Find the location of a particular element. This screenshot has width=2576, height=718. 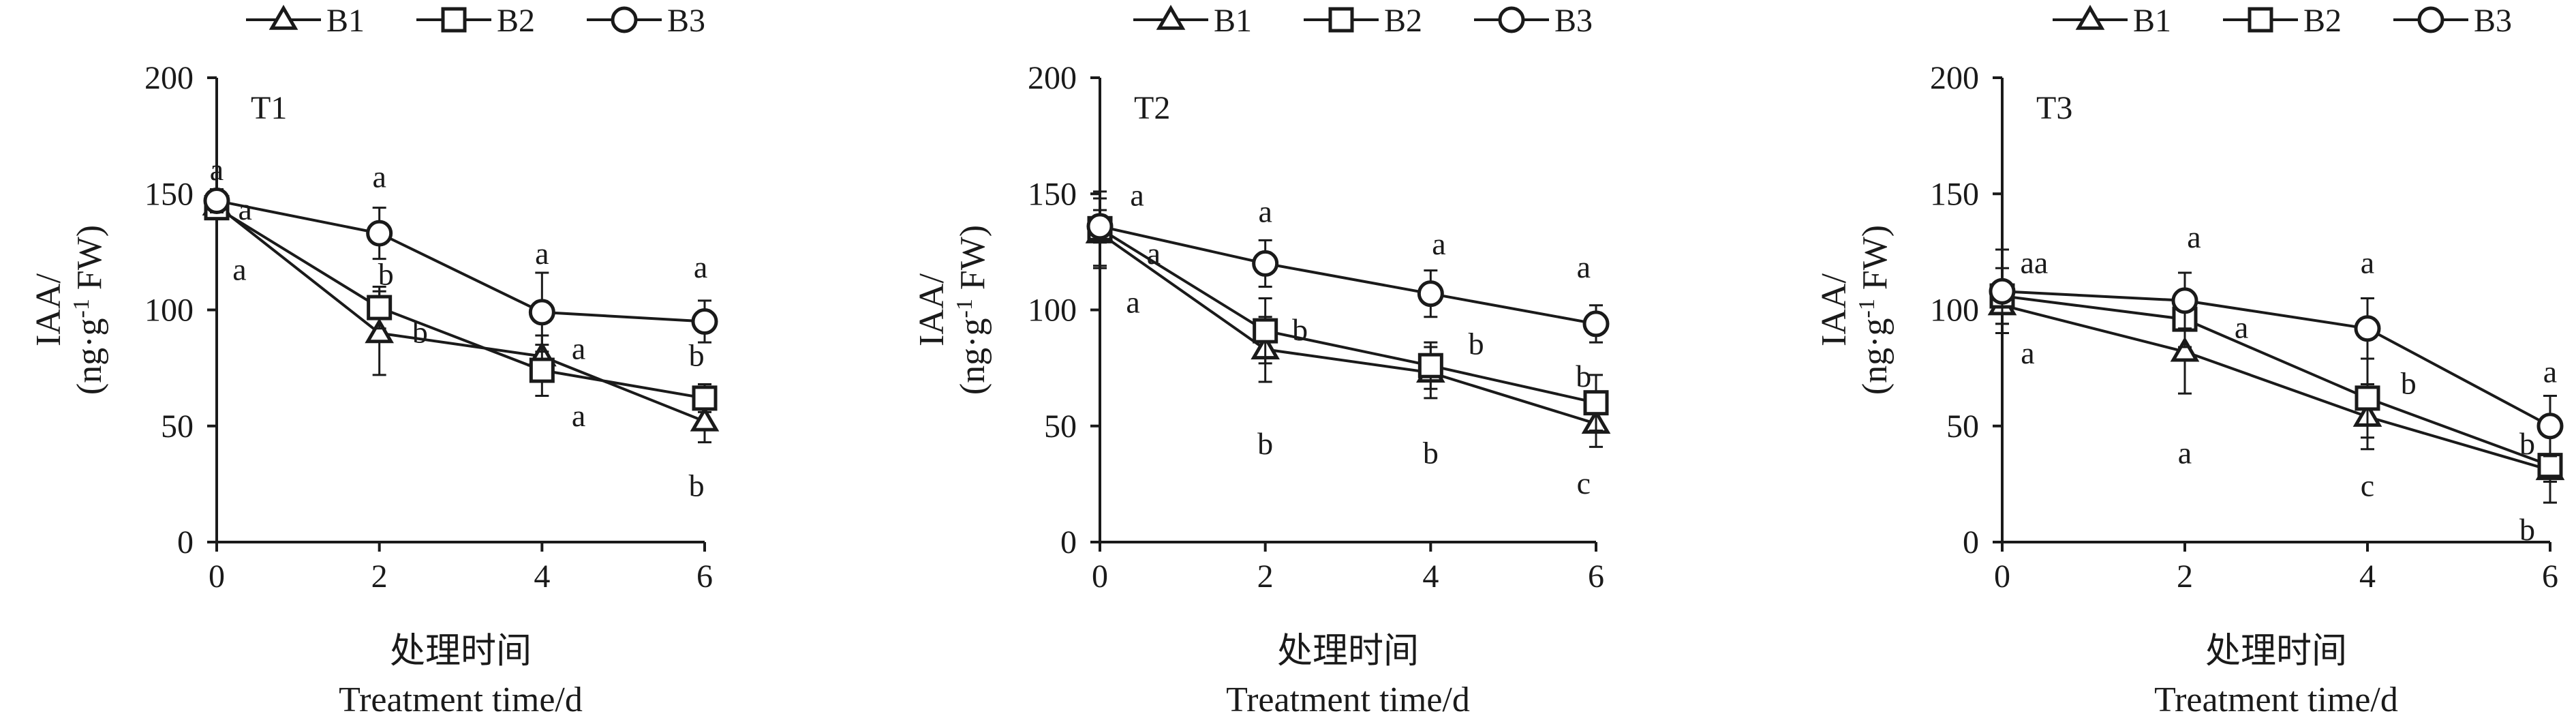

y-tick-label: 0 is located at coordinates (1971, 542).